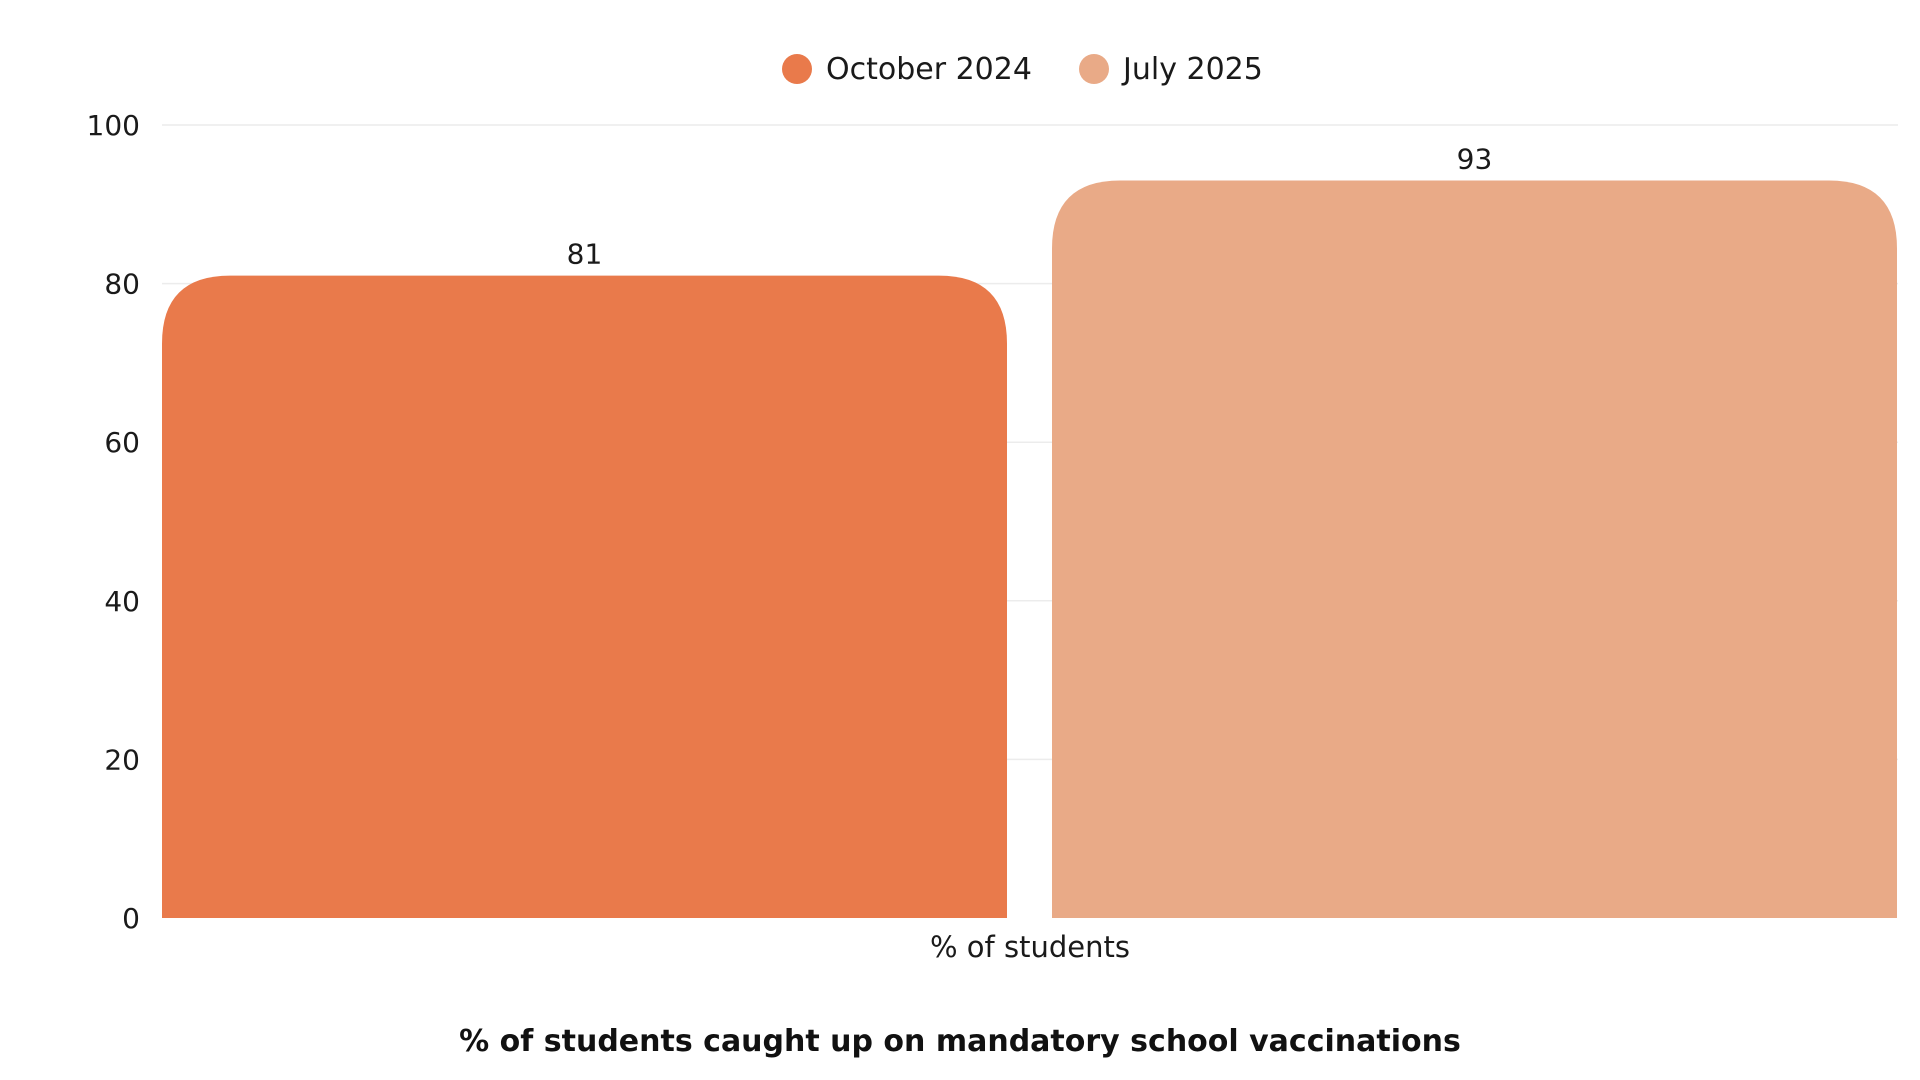 The width and height of the screenshot is (1920, 1080). Describe the element at coordinates (113, 125) in the screenshot. I see `y-tick-label: 100` at that location.